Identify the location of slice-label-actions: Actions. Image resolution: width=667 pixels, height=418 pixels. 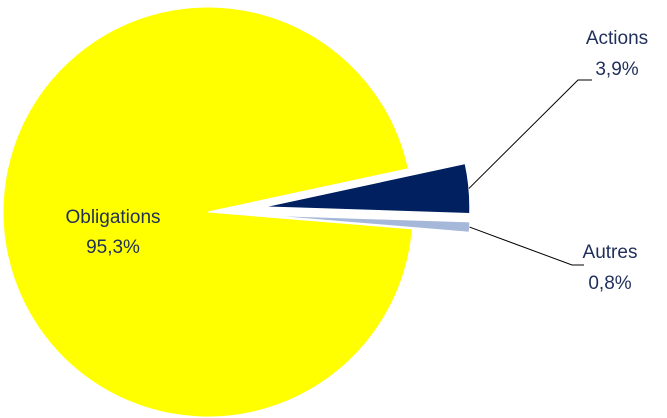
(617, 38).